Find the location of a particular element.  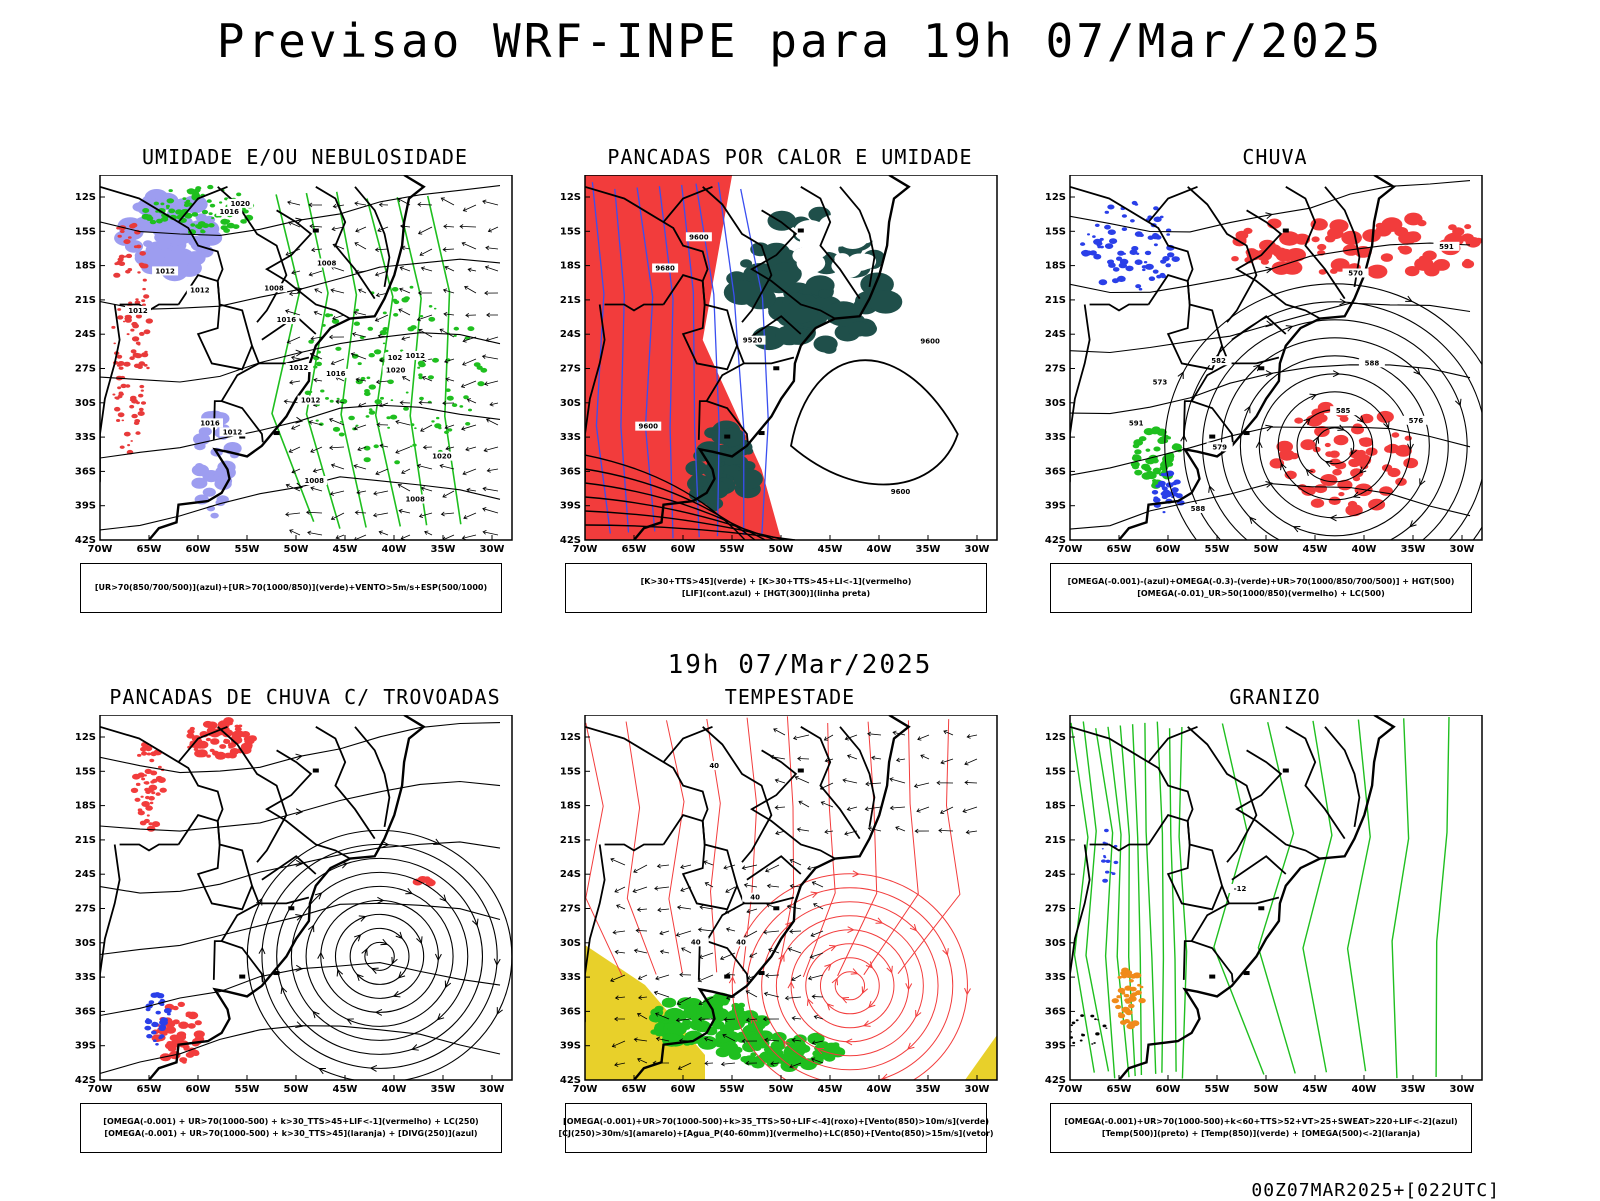

water-contour is located at coordinates (604, 849).